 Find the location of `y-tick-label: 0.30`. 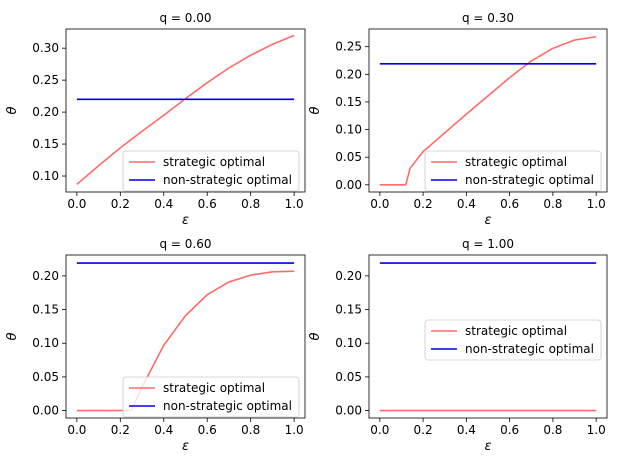

y-tick-label: 0.30 is located at coordinates (45, 48).